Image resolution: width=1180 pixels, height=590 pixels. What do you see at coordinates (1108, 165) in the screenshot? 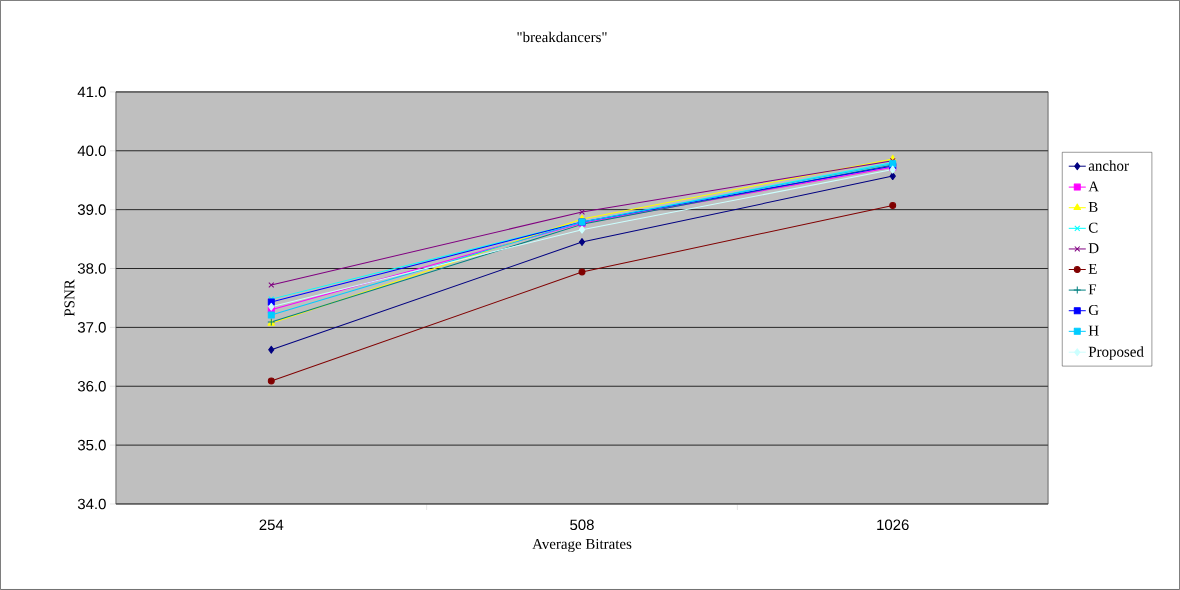
I see `legend-label: anchor` at bounding box center [1108, 165].